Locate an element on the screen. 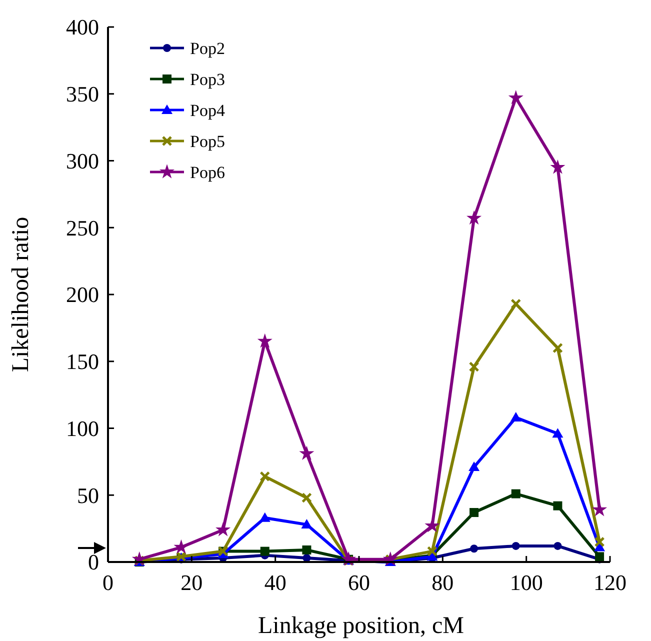 This screenshot has height=641, width=651. y-tick-label: 400 is located at coordinates (82, 27).